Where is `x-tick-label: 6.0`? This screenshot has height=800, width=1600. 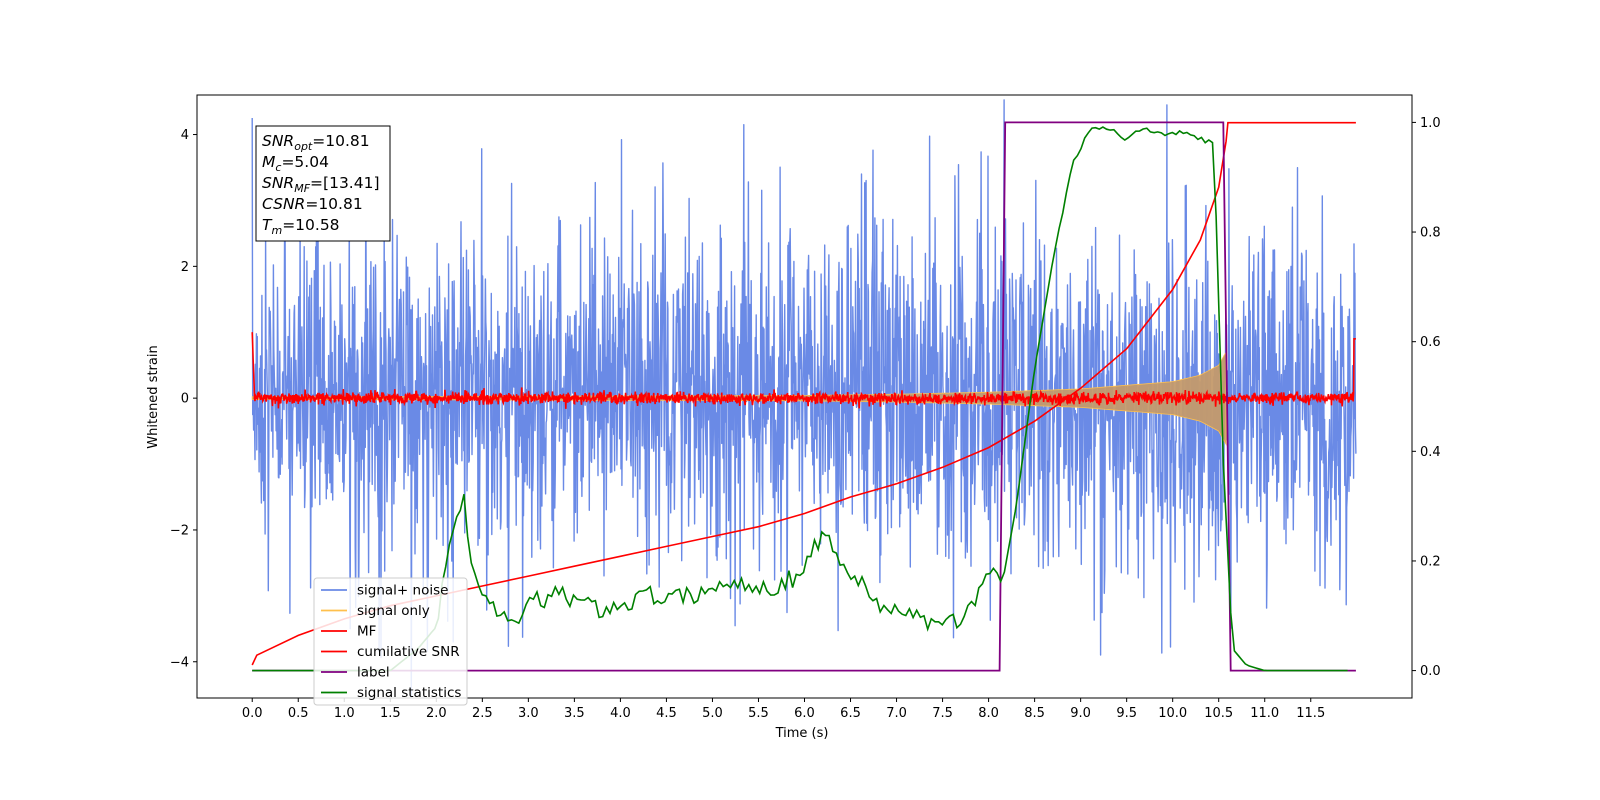
x-tick-label: 6.0 is located at coordinates (804, 713).